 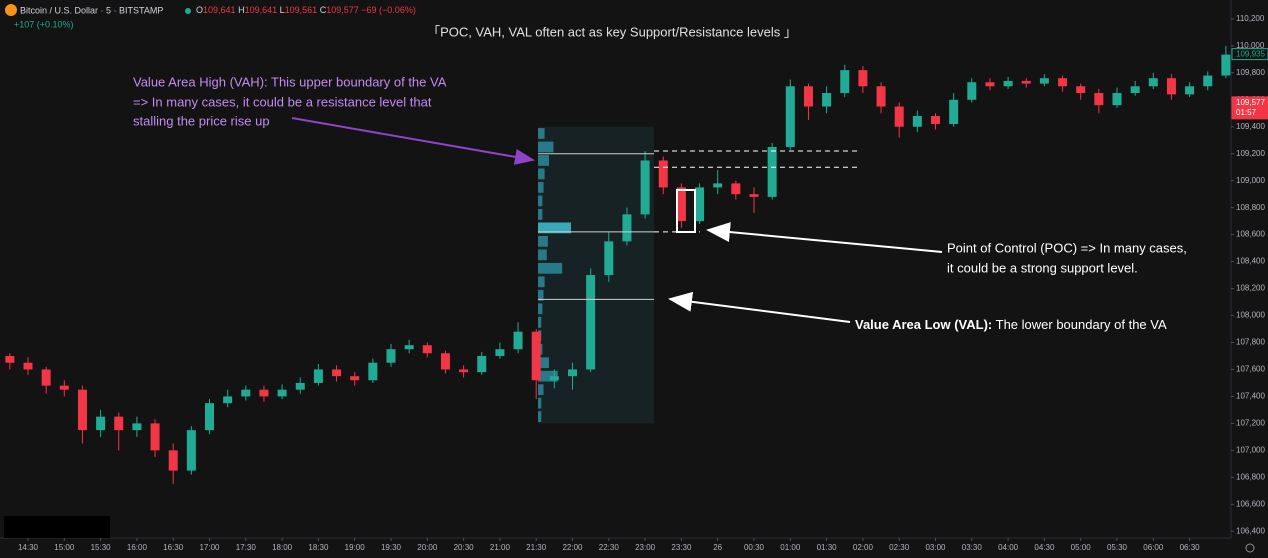 What do you see at coordinates (1079, 324) in the screenshot?
I see `val-note-text: The lower boundary of the VA` at bounding box center [1079, 324].